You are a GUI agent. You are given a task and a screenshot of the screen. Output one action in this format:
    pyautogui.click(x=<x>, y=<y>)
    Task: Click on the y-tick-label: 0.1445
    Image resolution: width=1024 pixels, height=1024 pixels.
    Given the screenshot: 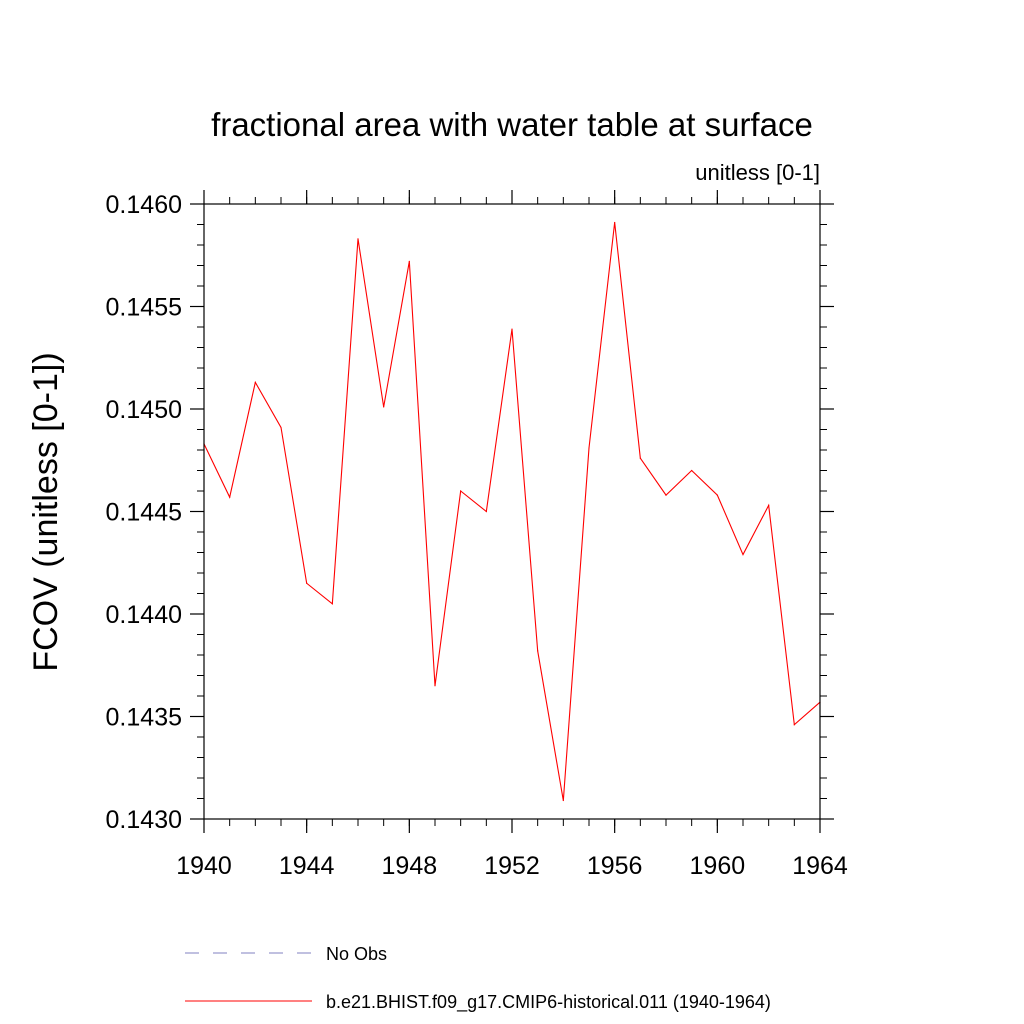 What is the action you would take?
    pyautogui.click(x=144, y=513)
    